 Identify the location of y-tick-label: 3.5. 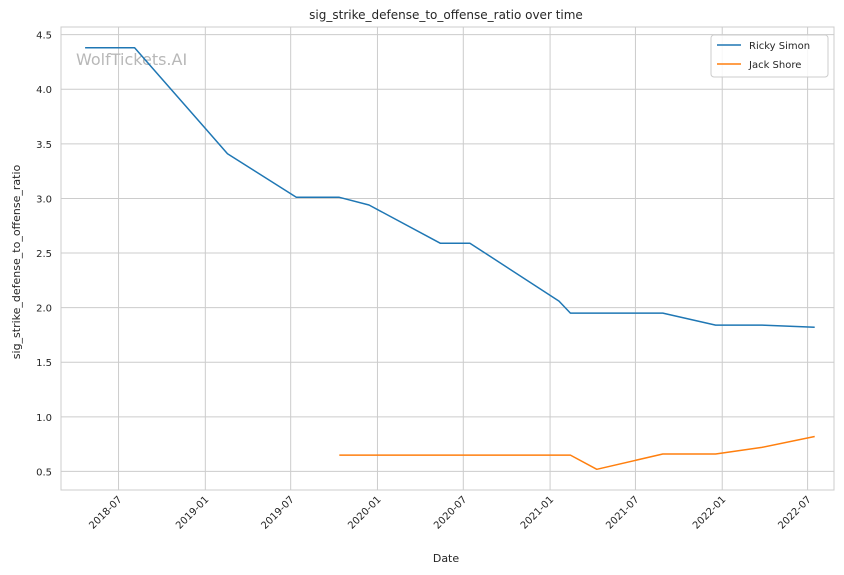
(44, 145).